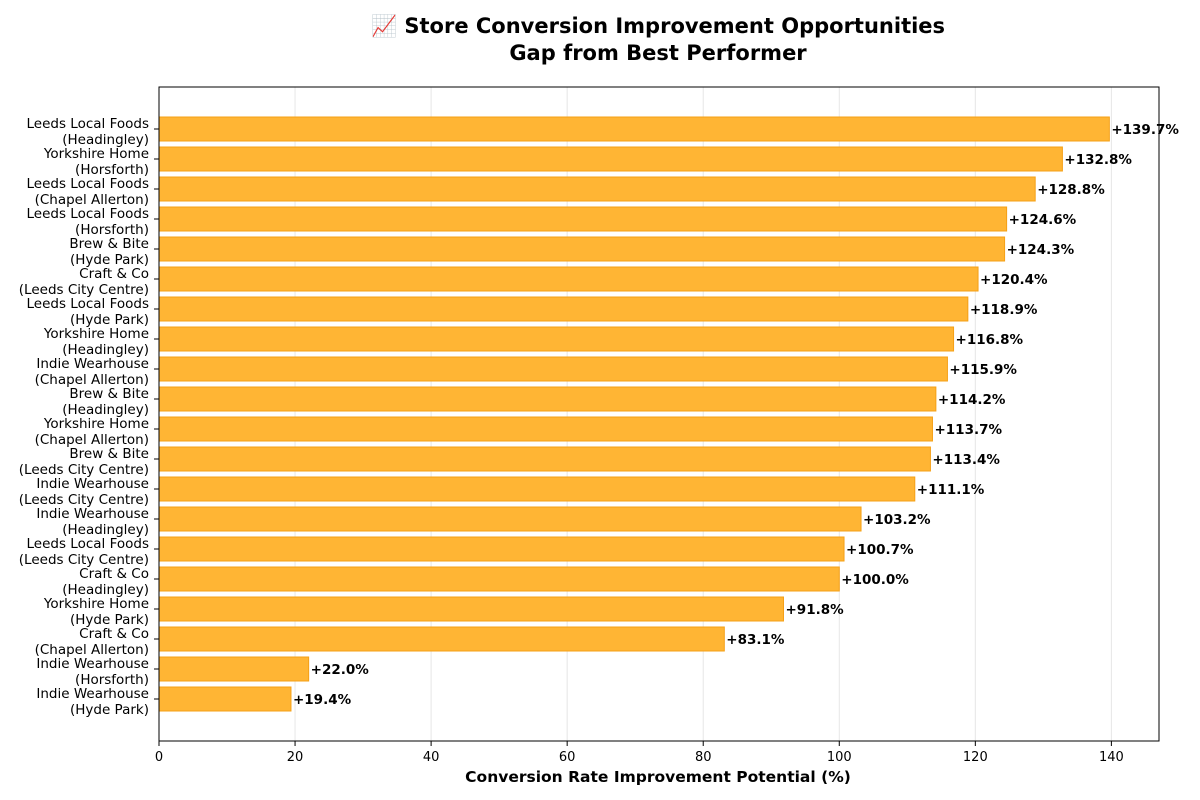  I want to click on x-tick-label: 80, so click(703, 757).